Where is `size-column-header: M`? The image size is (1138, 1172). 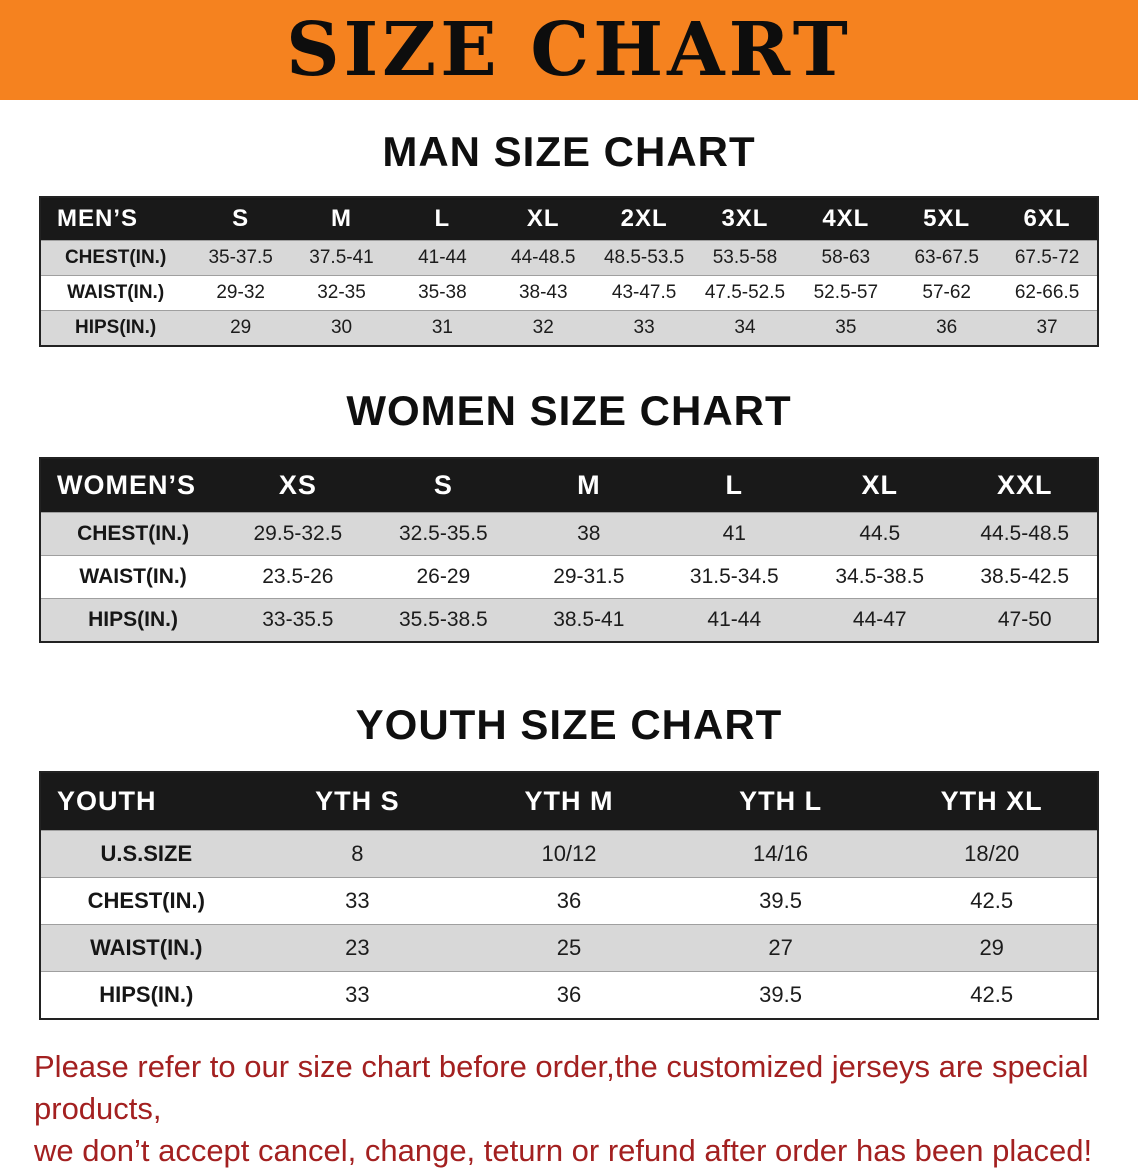 size-column-header: M is located at coordinates (341, 219).